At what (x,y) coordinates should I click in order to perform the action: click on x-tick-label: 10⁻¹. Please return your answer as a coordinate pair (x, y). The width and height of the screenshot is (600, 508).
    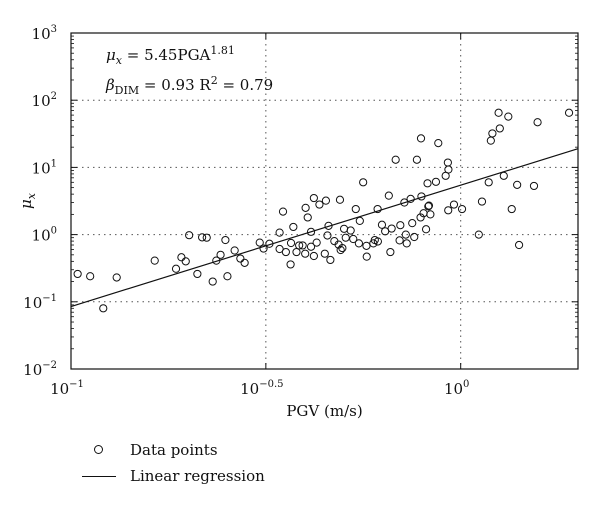
    Looking at the image, I should click on (67, 388).